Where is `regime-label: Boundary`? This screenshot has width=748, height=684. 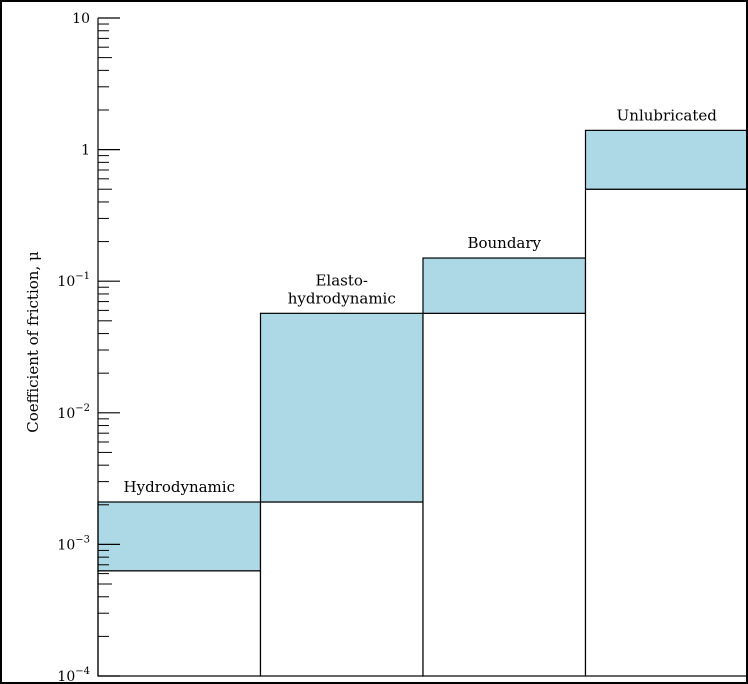
regime-label: Boundary is located at coordinates (504, 243).